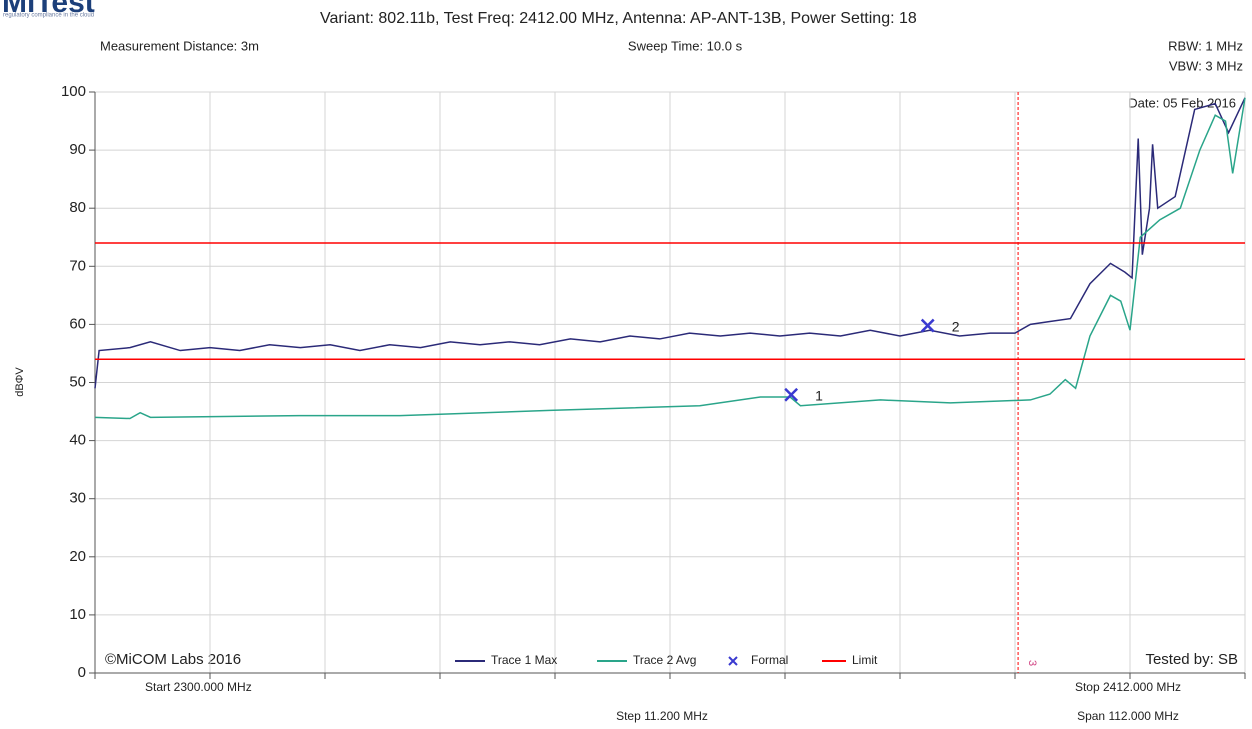  What do you see at coordinates (77, 381) in the screenshot?
I see `y-tick-label: 50` at bounding box center [77, 381].